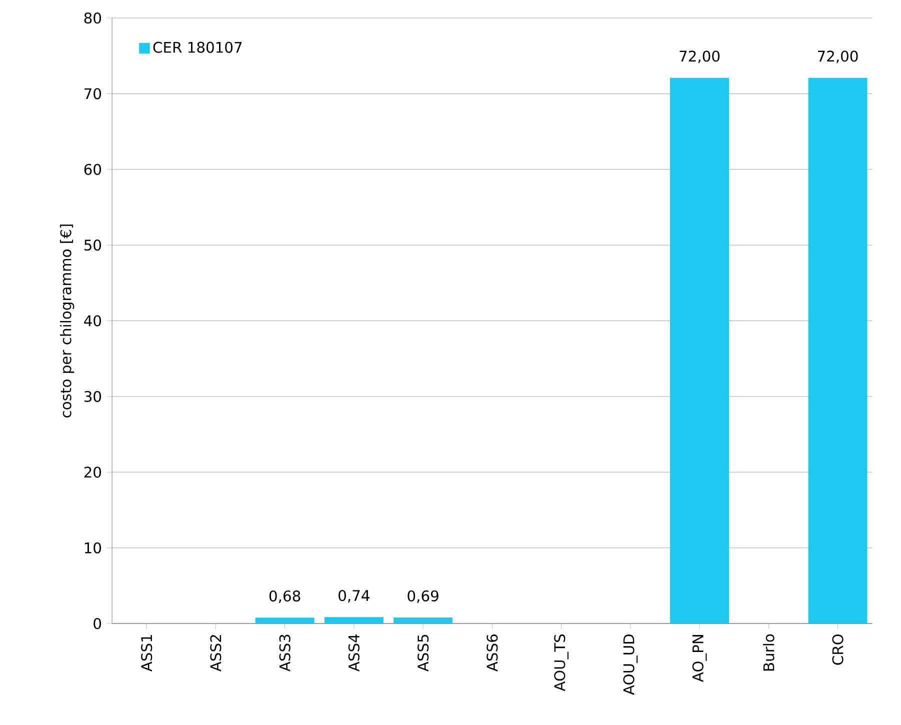 The height and width of the screenshot is (725, 901). Describe the element at coordinates (93, 18) in the screenshot. I see `y-tick-label: 80` at that location.